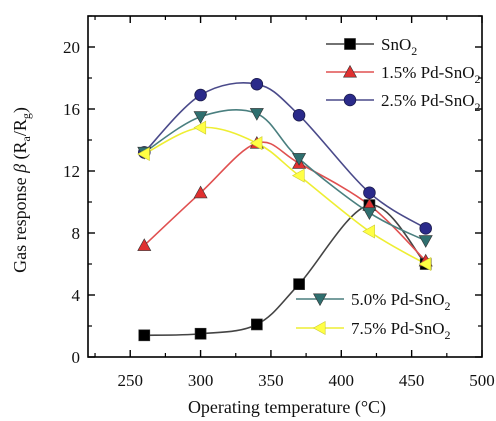 The width and height of the screenshot is (496, 421). I want to click on y-axis-title-close: ), so click(20, 110).